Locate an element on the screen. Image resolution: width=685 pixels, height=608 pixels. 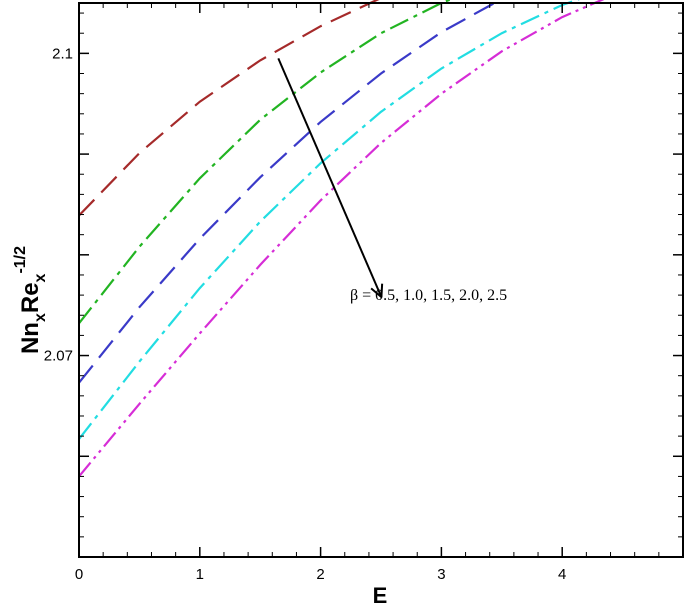
y-tick-label: 2.07 is located at coordinates (58, 356).